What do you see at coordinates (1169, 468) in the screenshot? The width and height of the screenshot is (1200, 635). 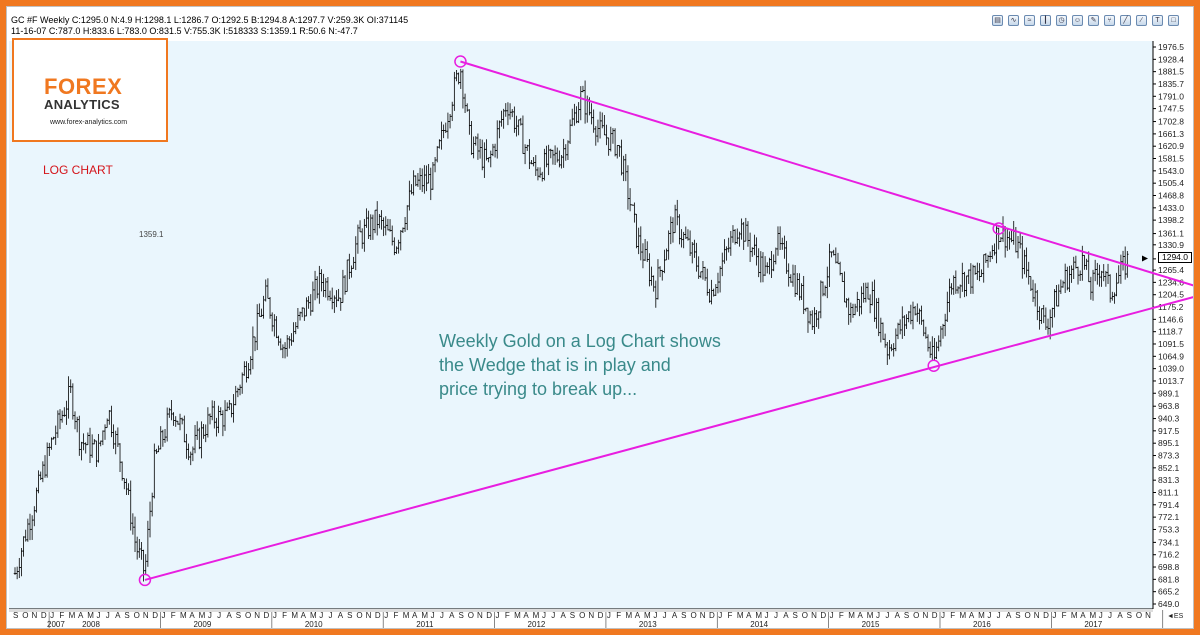 I see `y-tick-label: 852.1` at bounding box center [1169, 468].